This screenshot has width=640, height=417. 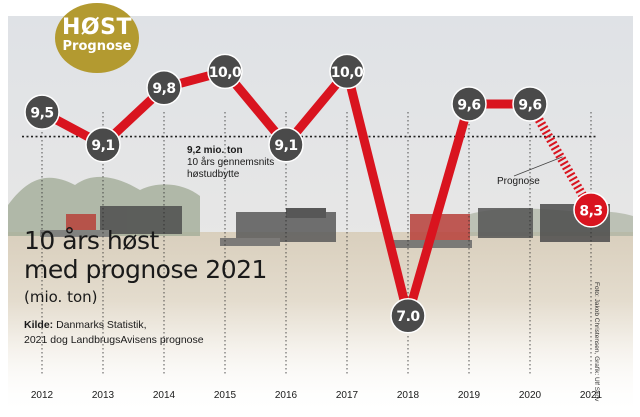 I want to click on source-line1: Danmarks Statistik,, so click(x=101, y=325).